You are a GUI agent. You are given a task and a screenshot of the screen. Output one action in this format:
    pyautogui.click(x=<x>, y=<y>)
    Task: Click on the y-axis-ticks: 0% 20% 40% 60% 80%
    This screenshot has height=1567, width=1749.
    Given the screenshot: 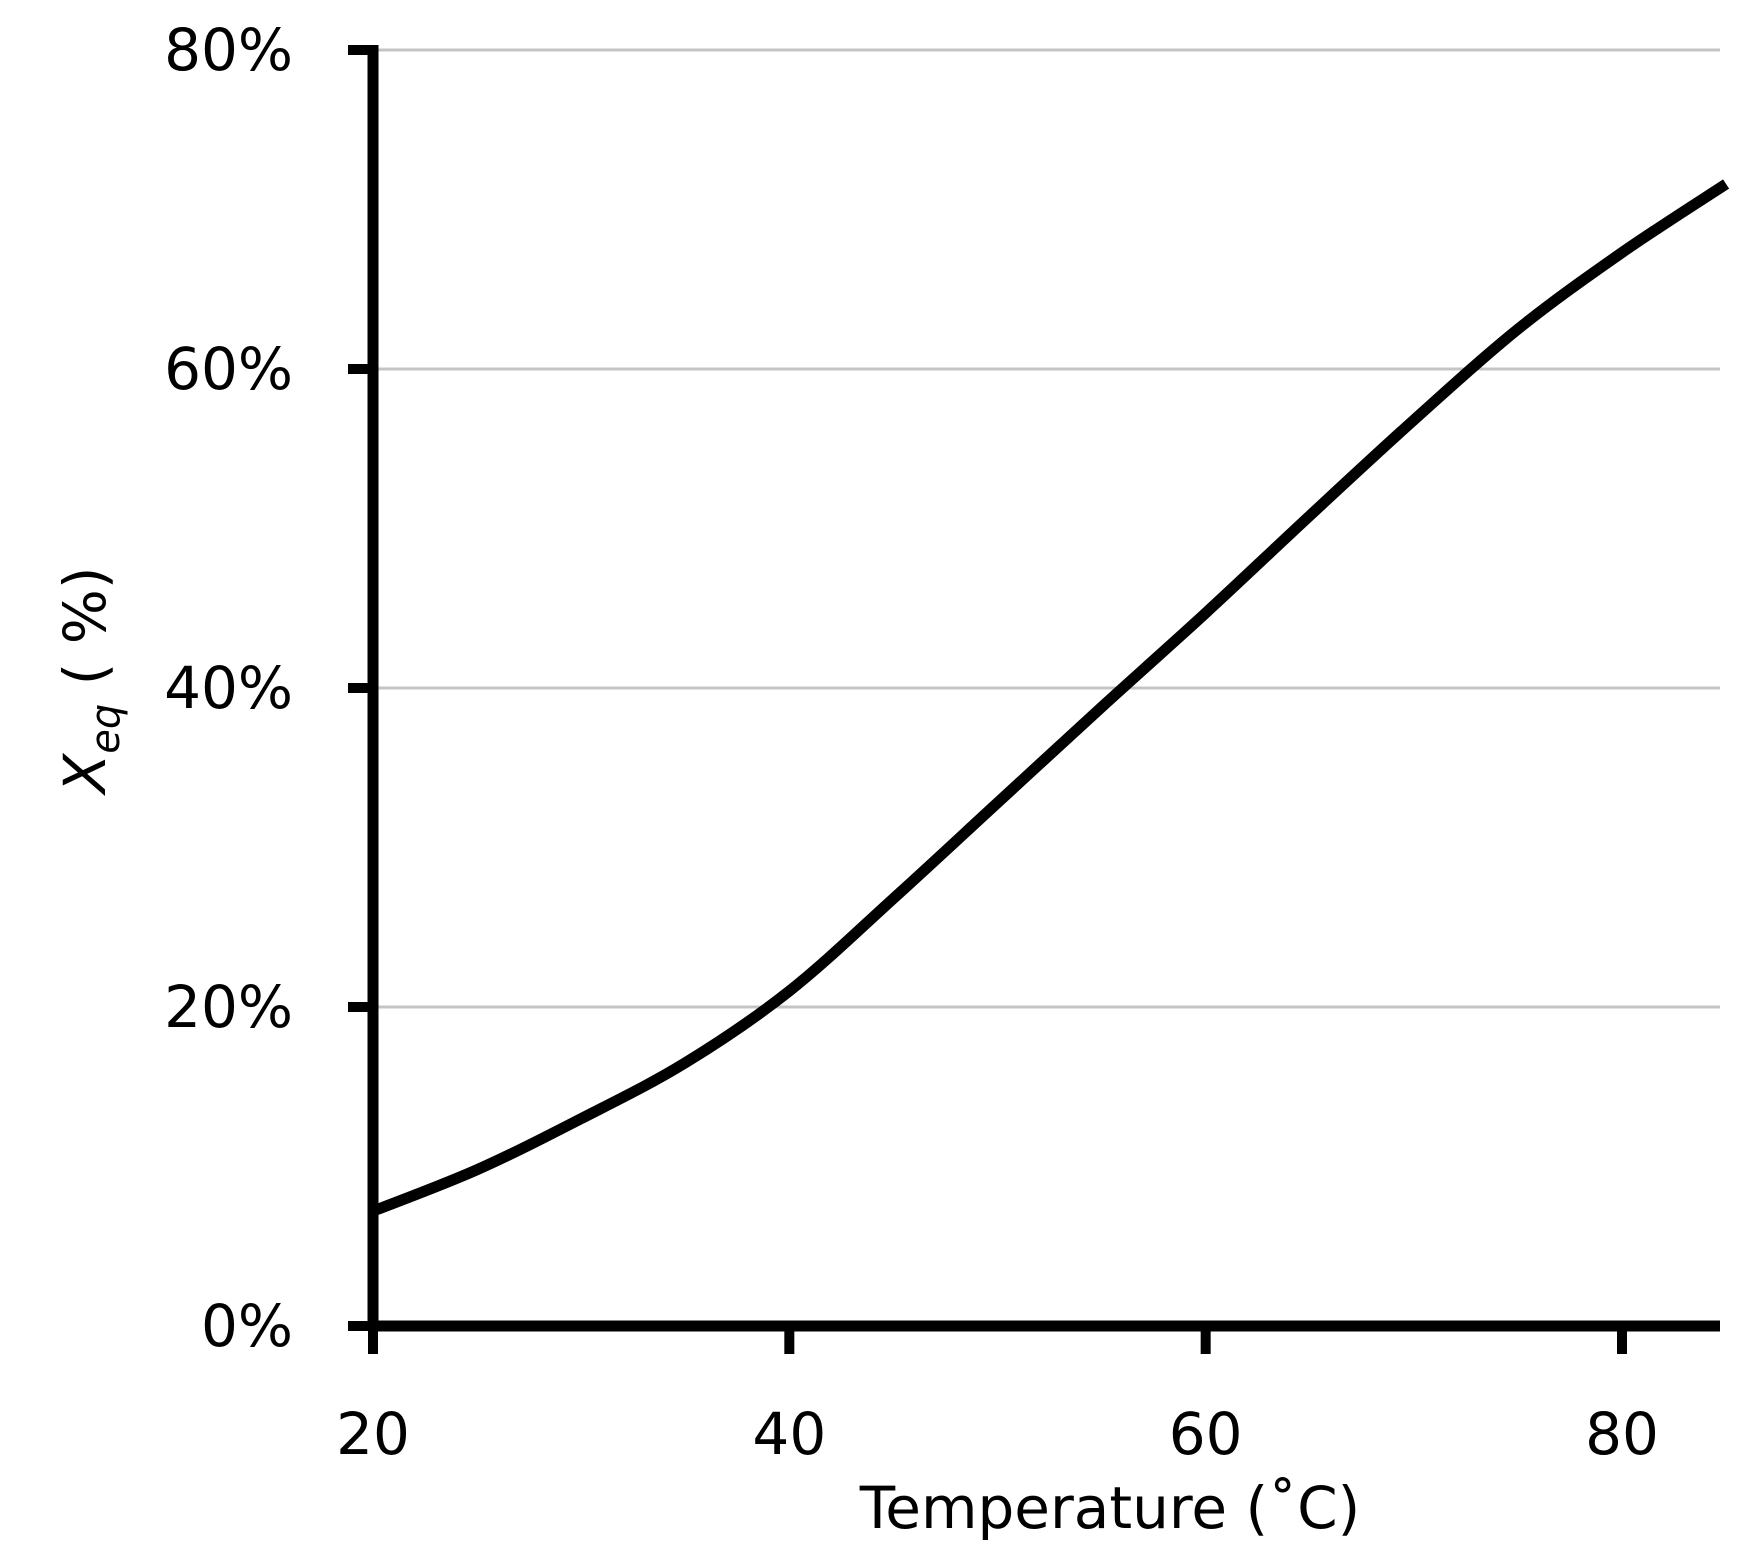 What is the action you would take?
    pyautogui.click(x=268, y=688)
    